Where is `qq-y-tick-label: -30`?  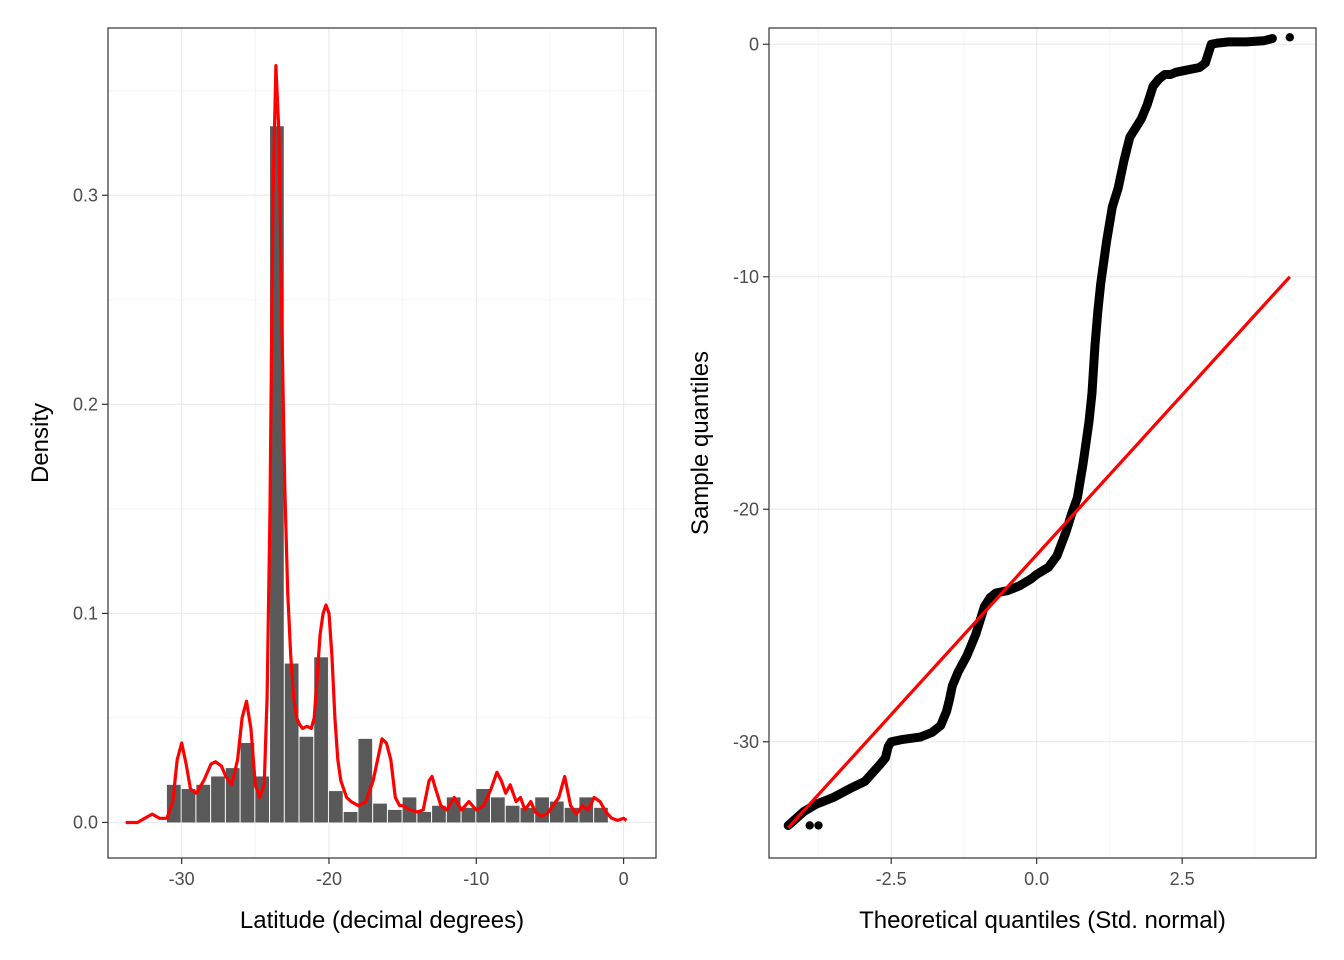 qq-y-tick-label: -30 is located at coordinates (746, 742).